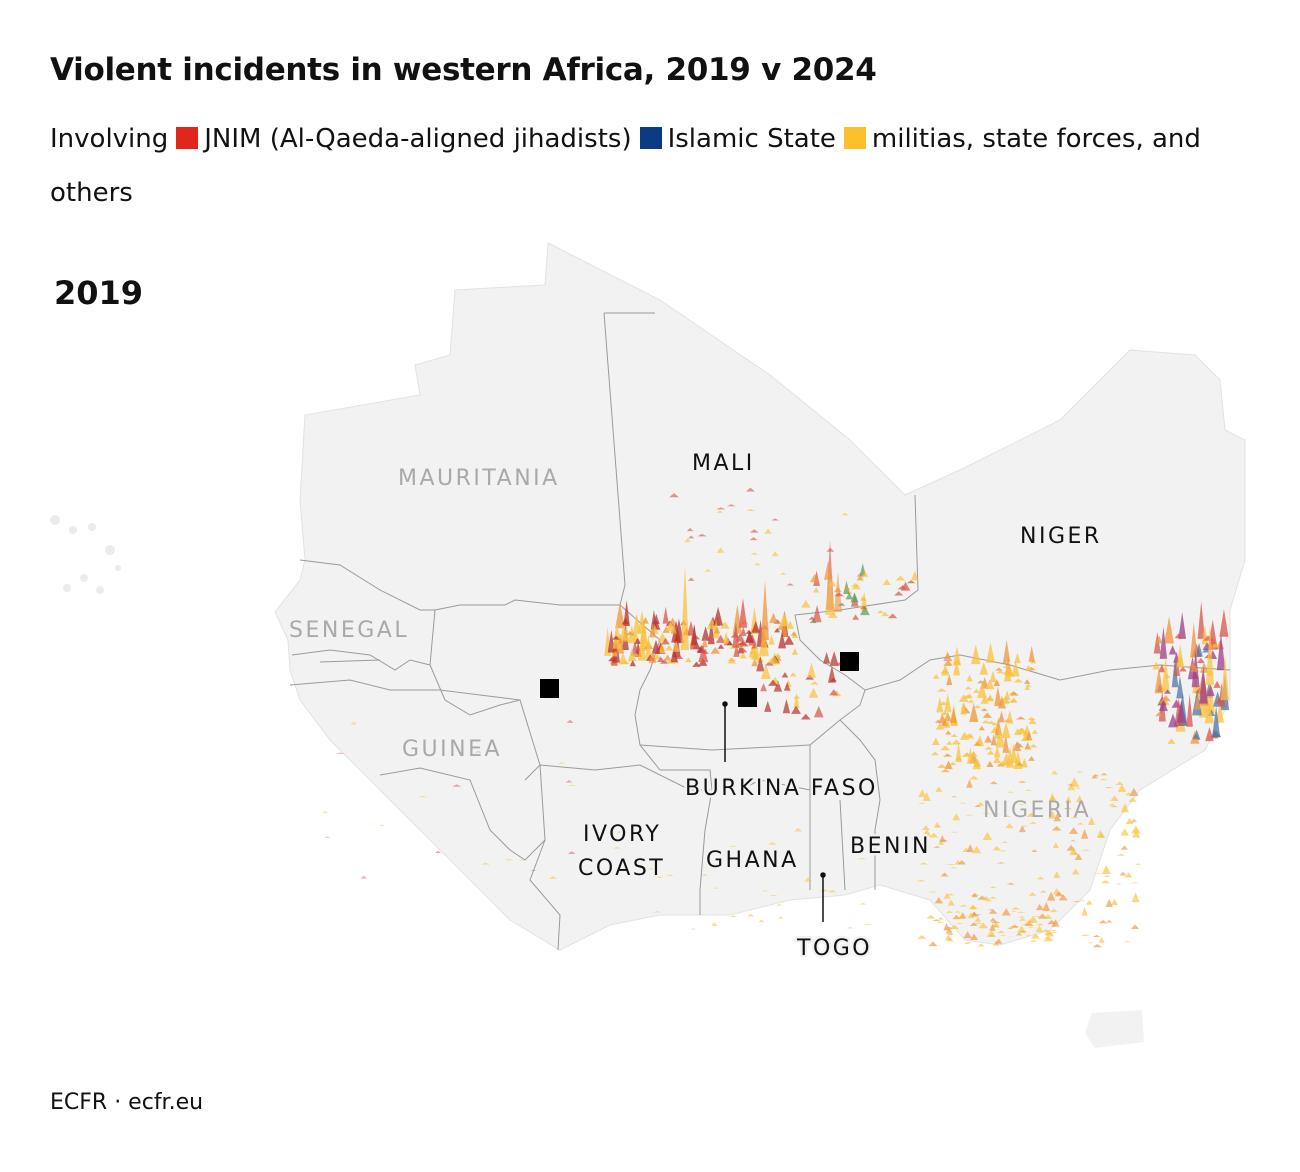 This screenshot has height=1172, width=1300. I want to click on land-bioko, so click(1114, 1029).